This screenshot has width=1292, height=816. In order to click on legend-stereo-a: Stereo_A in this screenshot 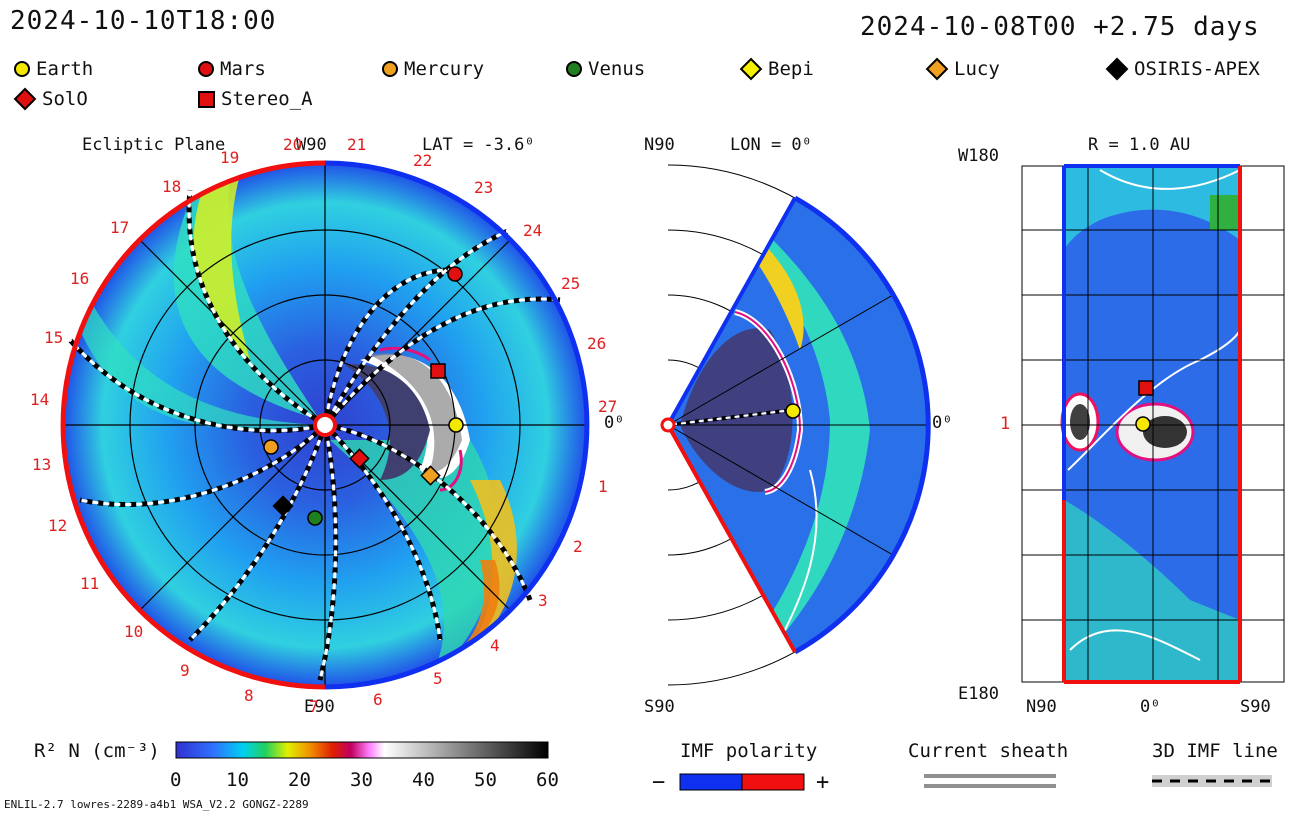, I will do `click(255, 99)`.